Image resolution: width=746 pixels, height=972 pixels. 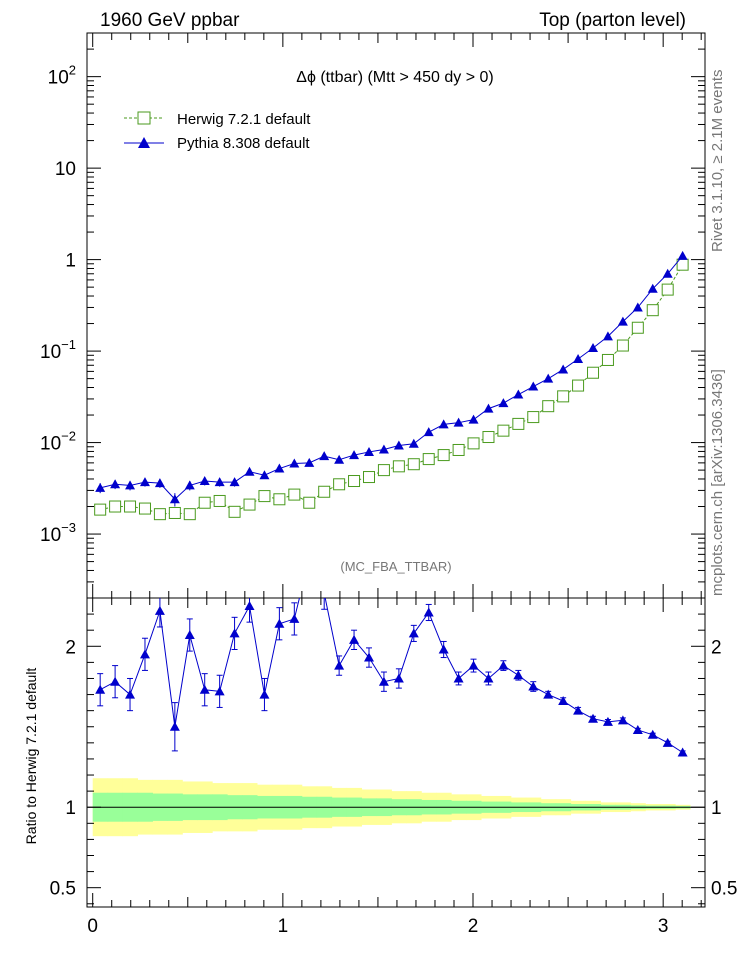 What do you see at coordinates (70, 647) in the screenshot?
I see `ratio-y-tick-label-left: 2` at bounding box center [70, 647].